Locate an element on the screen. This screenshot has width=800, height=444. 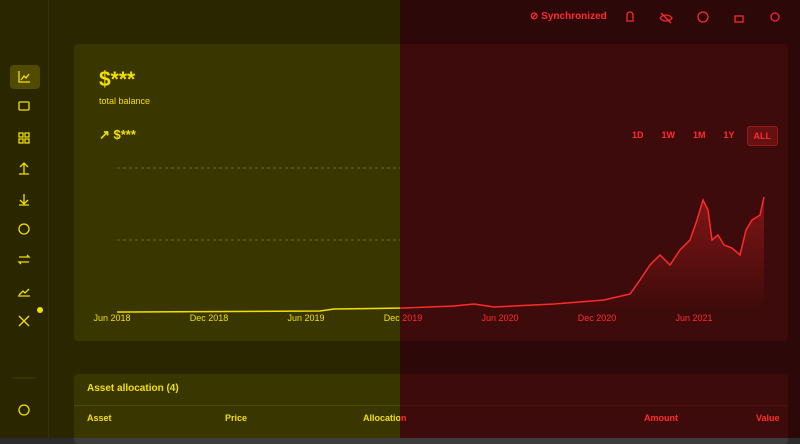
range-button: 1D is located at coordinates (638, 135).